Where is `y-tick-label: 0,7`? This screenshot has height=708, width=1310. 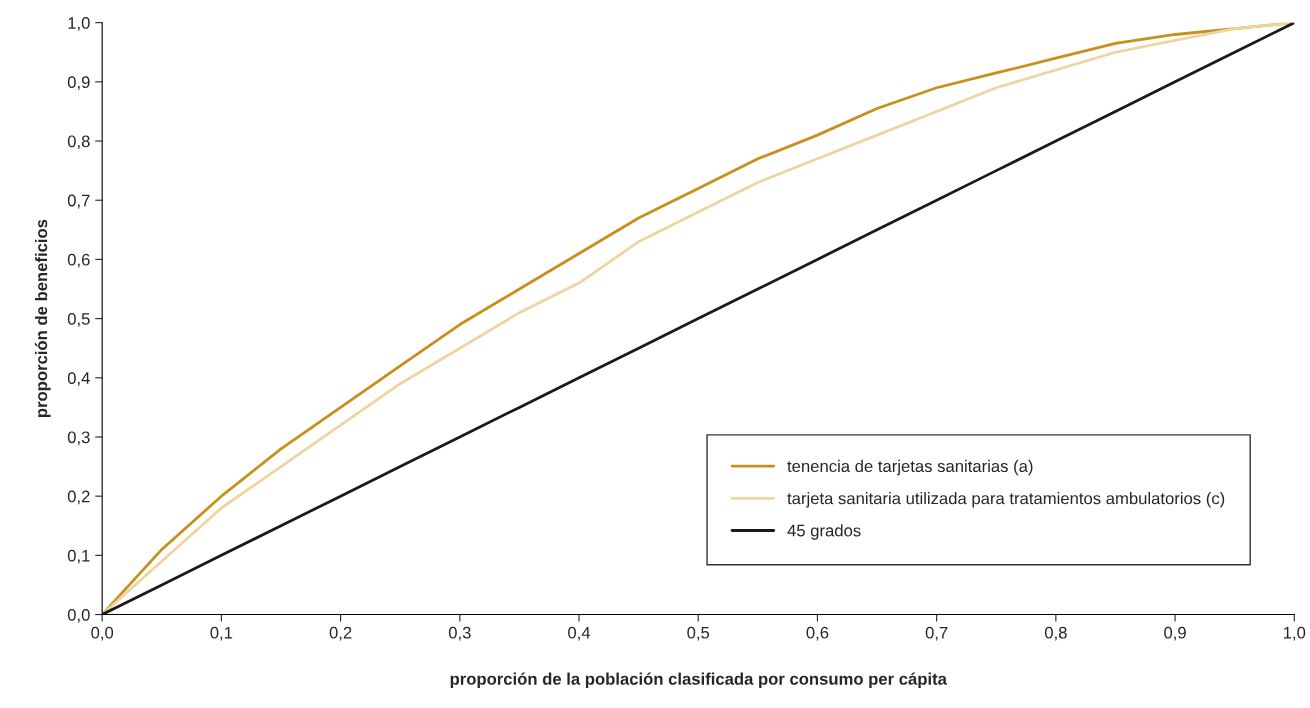 y-tick-label: 0,7 is located at coordinates (78, 201).